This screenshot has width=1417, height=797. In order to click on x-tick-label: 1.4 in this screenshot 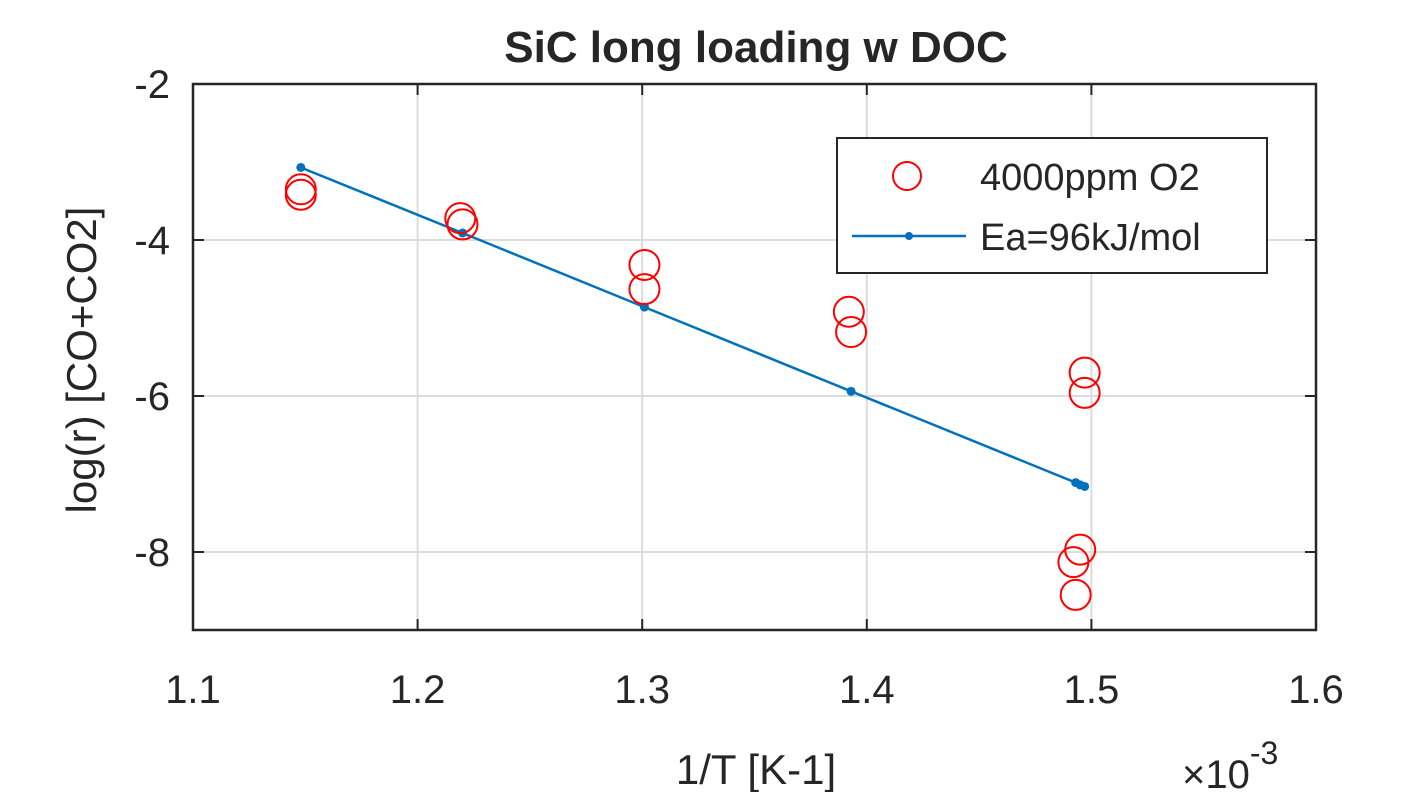, I will do `click(867, 690)`.